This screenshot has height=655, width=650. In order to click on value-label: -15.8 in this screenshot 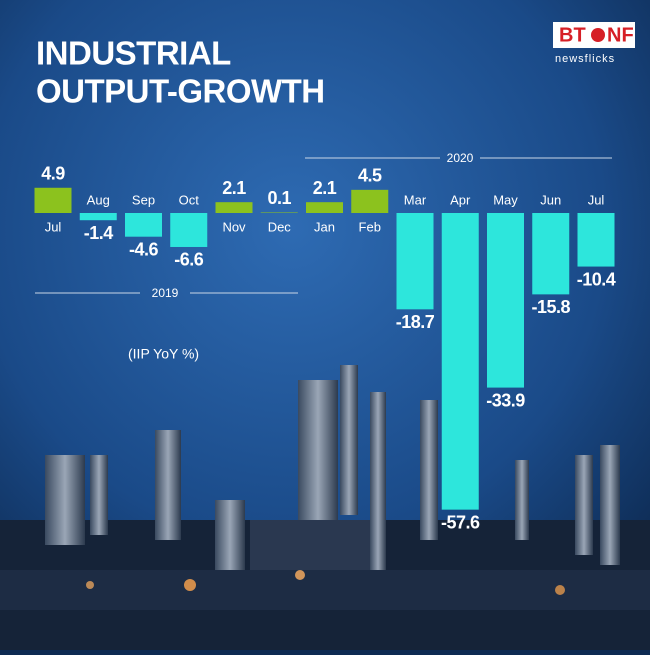, I will do `click(550, 307)`.